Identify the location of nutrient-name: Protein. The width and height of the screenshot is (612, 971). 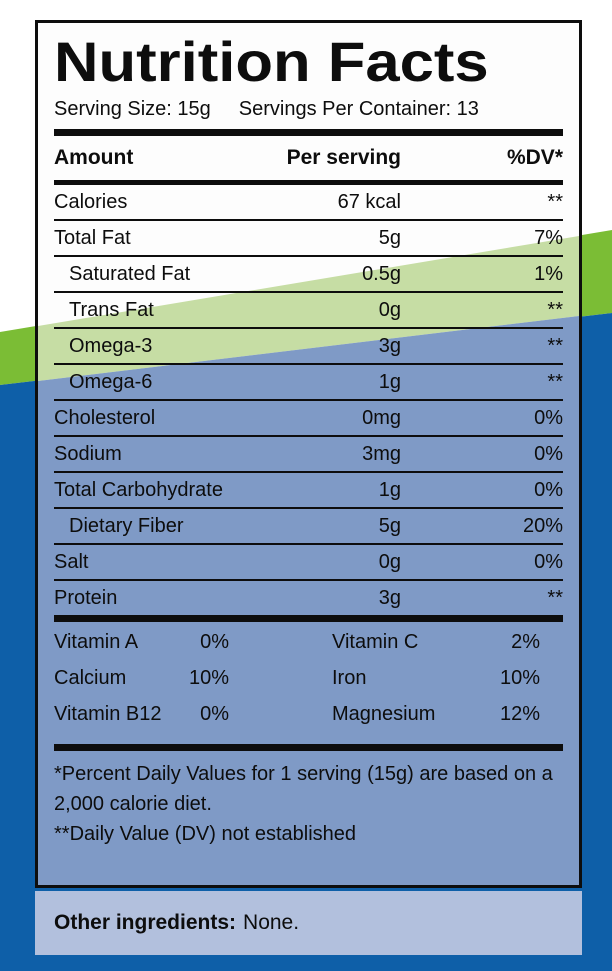
(86, 597).